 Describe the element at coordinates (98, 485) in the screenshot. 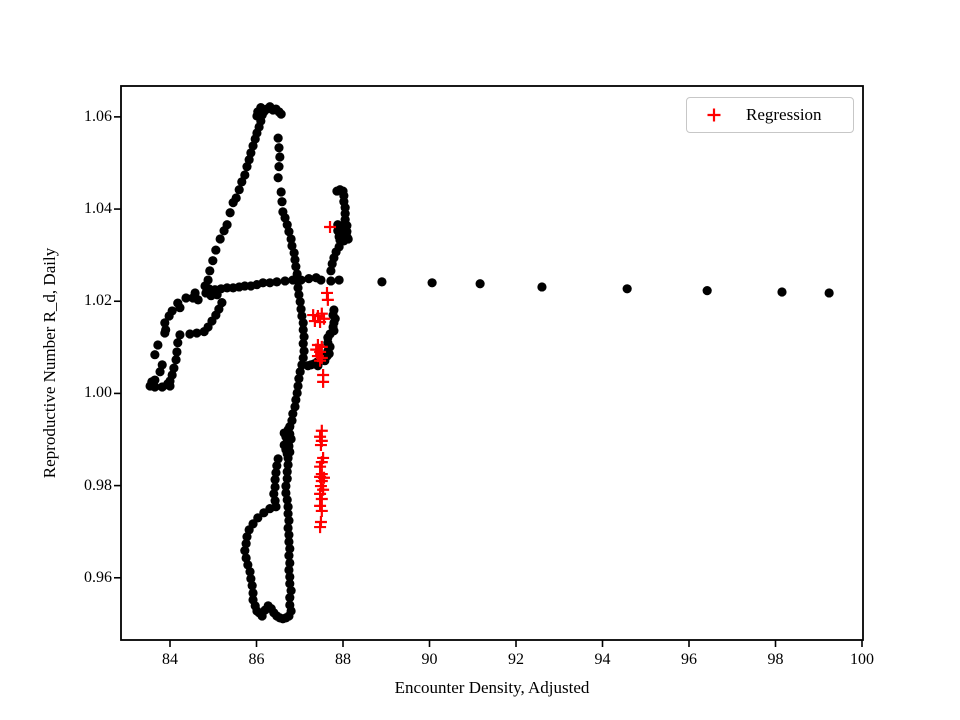

I see `y-tick-label: 0.98` at that location.